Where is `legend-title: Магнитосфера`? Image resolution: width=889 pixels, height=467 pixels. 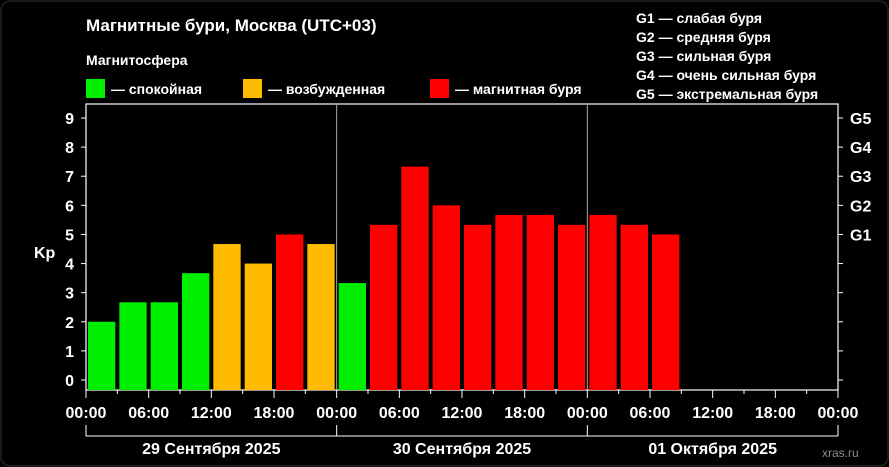
legend-title: Магнитосфера is located at coordinates (137, 60).